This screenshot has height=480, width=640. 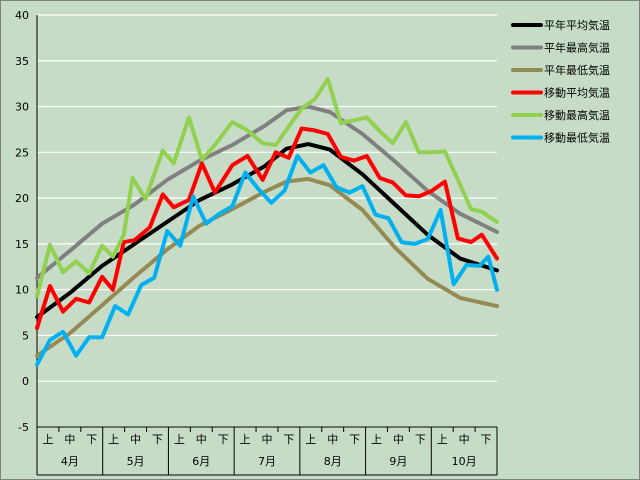 I want to click on month-label: 5月, so click(x=136, y=461).